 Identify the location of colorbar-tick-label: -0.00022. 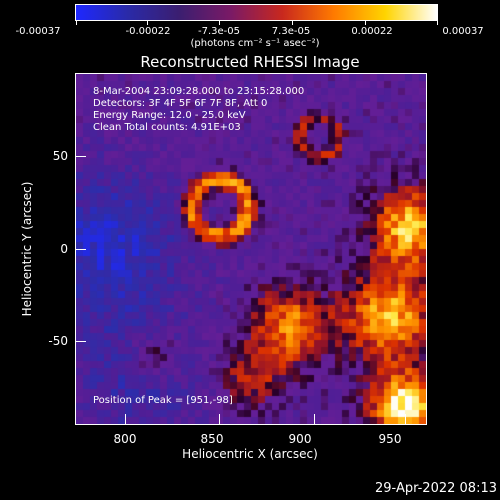
(148, 31).